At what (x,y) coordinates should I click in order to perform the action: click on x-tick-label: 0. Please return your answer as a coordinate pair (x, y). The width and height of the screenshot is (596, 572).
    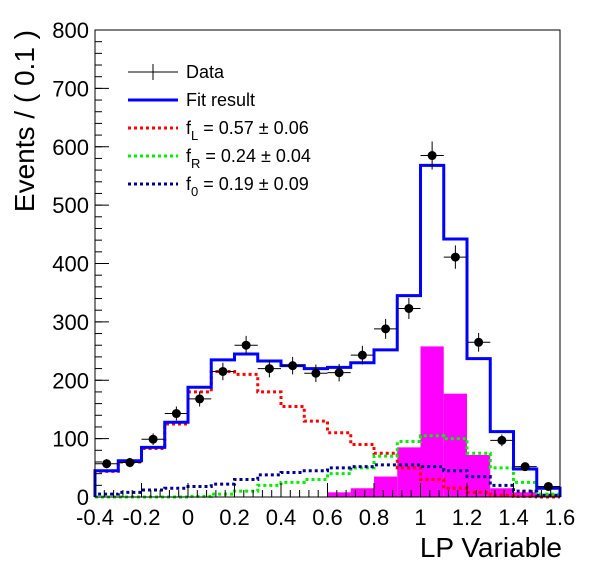
    Looking at the image, I should click on (188, 517).